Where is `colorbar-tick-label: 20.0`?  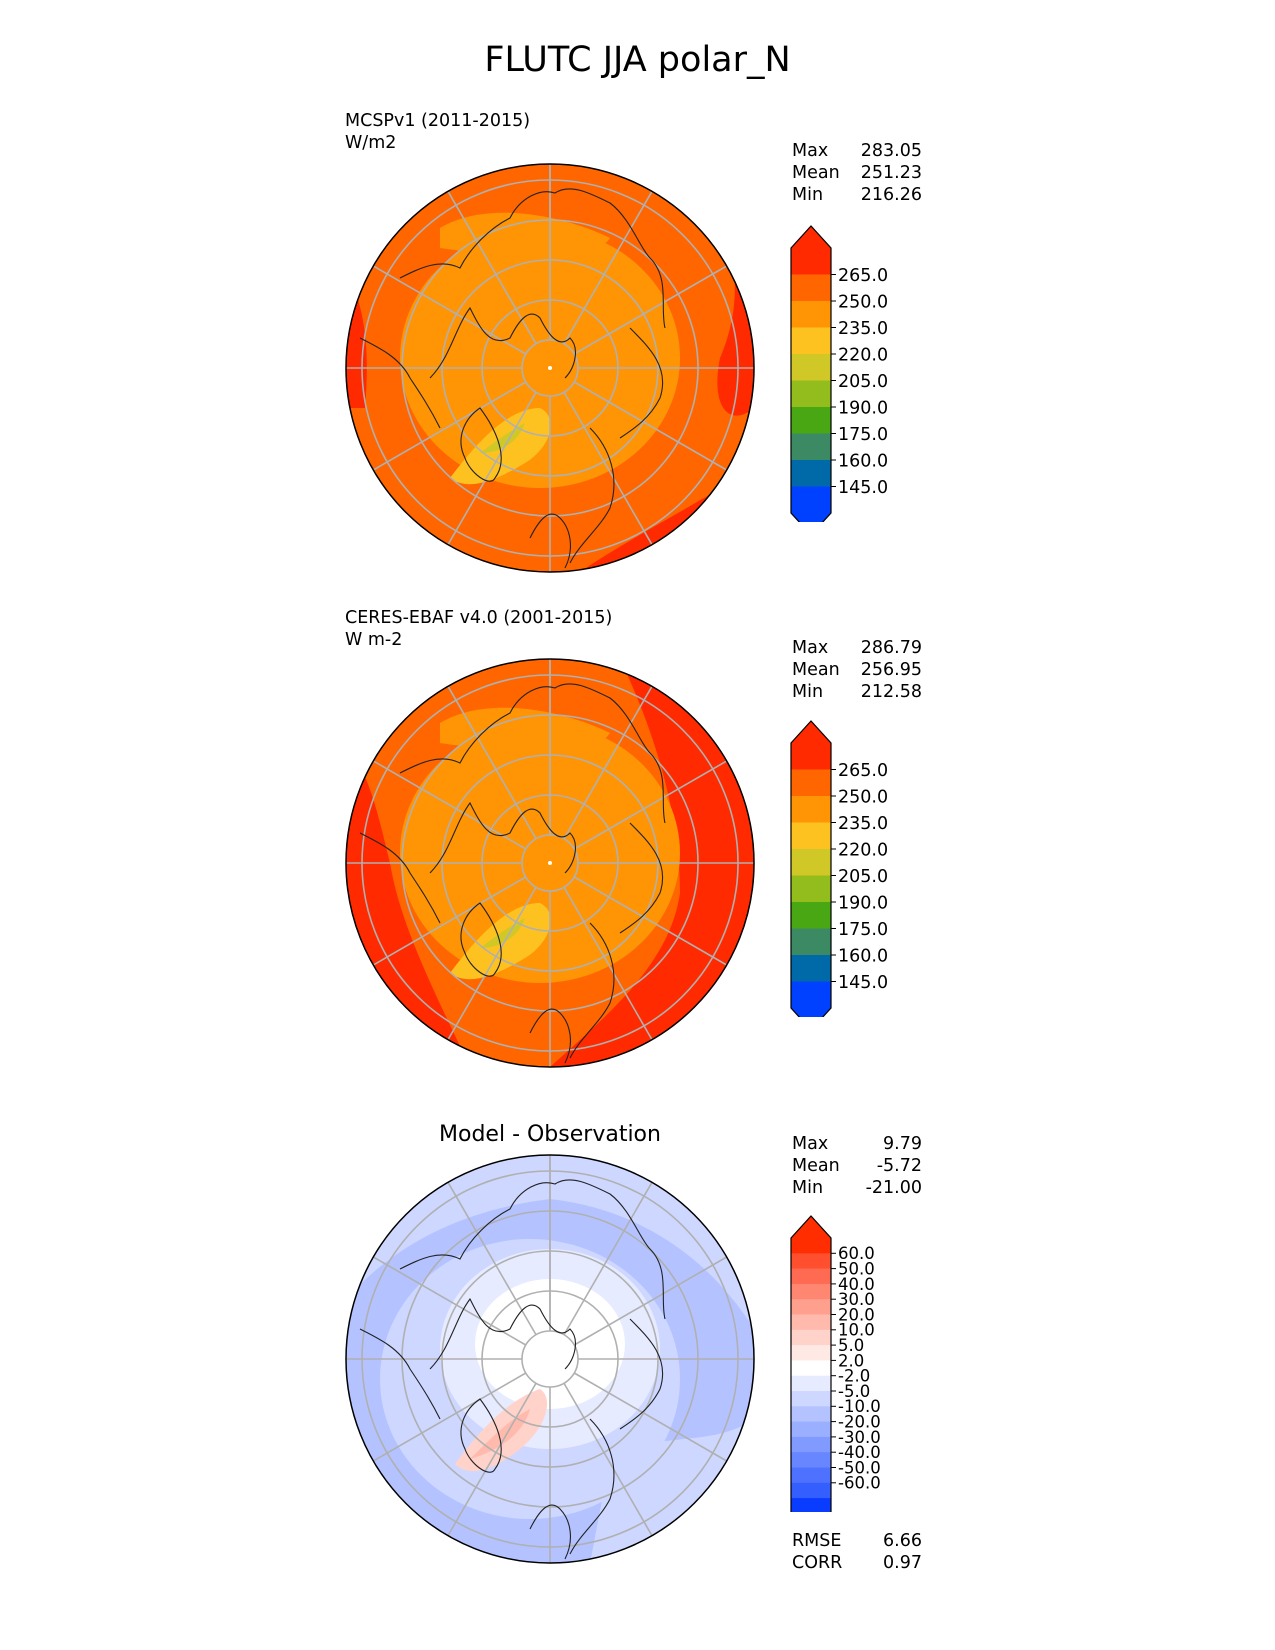 colorbar-tick-label: 20.0 is located at coordinates (856, 1314).